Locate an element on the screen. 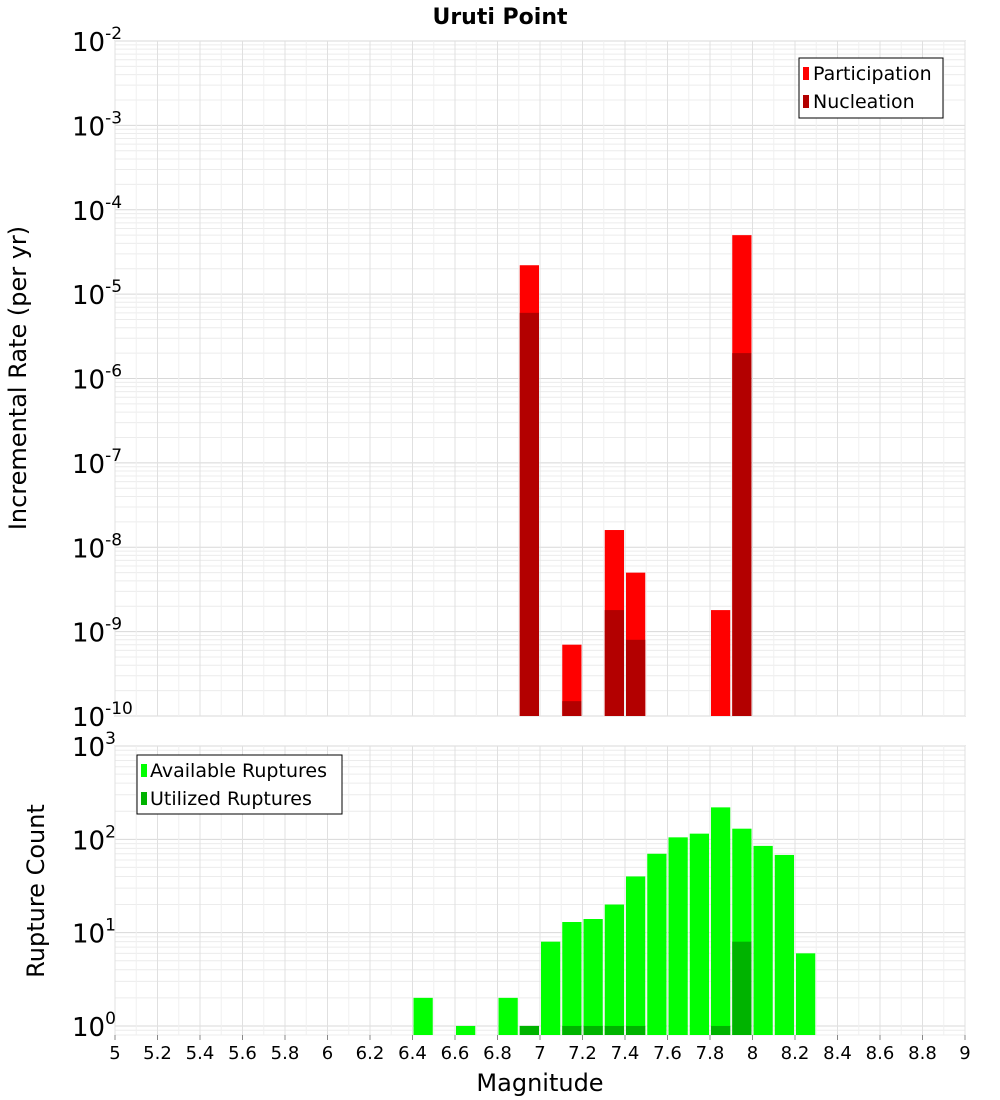 This screenshot has width=1000, height=1100. x-tick-label: 7 is located at coordinates (539, 1053).